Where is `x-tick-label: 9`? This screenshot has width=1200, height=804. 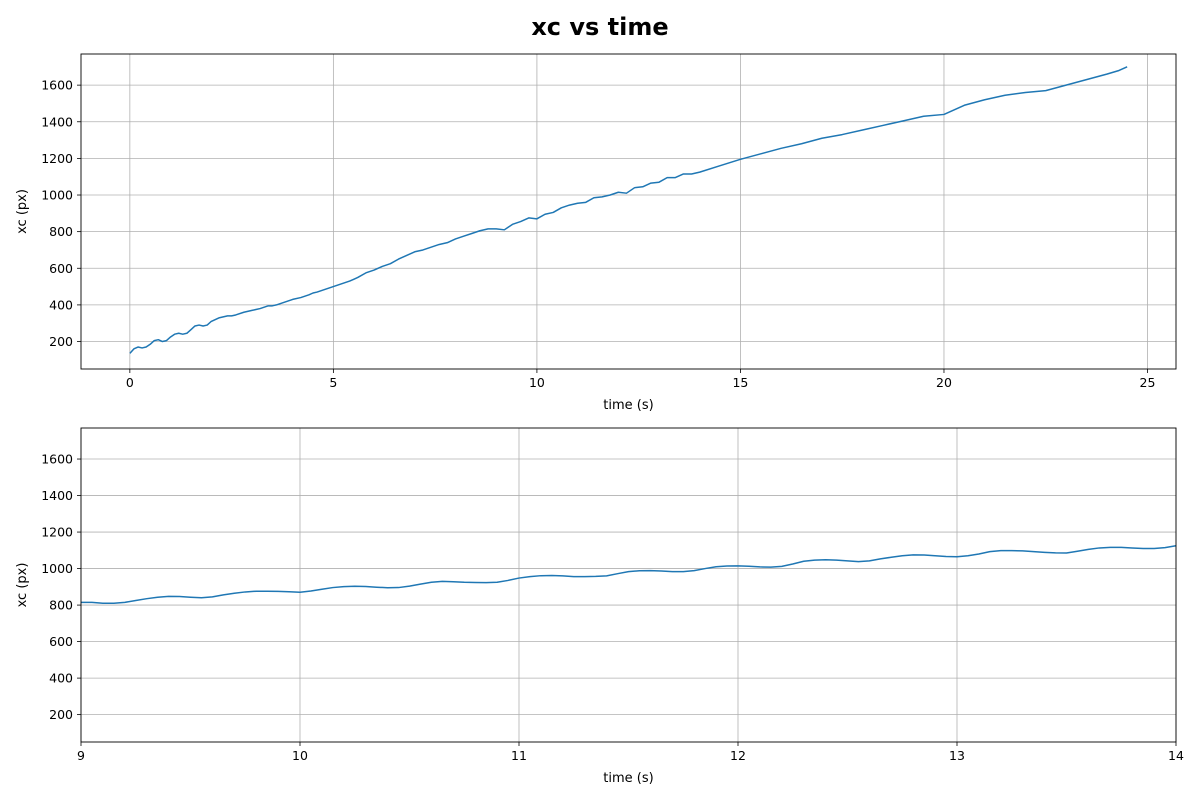
x-tick-label: 9 is located at coordinates (81, 755).